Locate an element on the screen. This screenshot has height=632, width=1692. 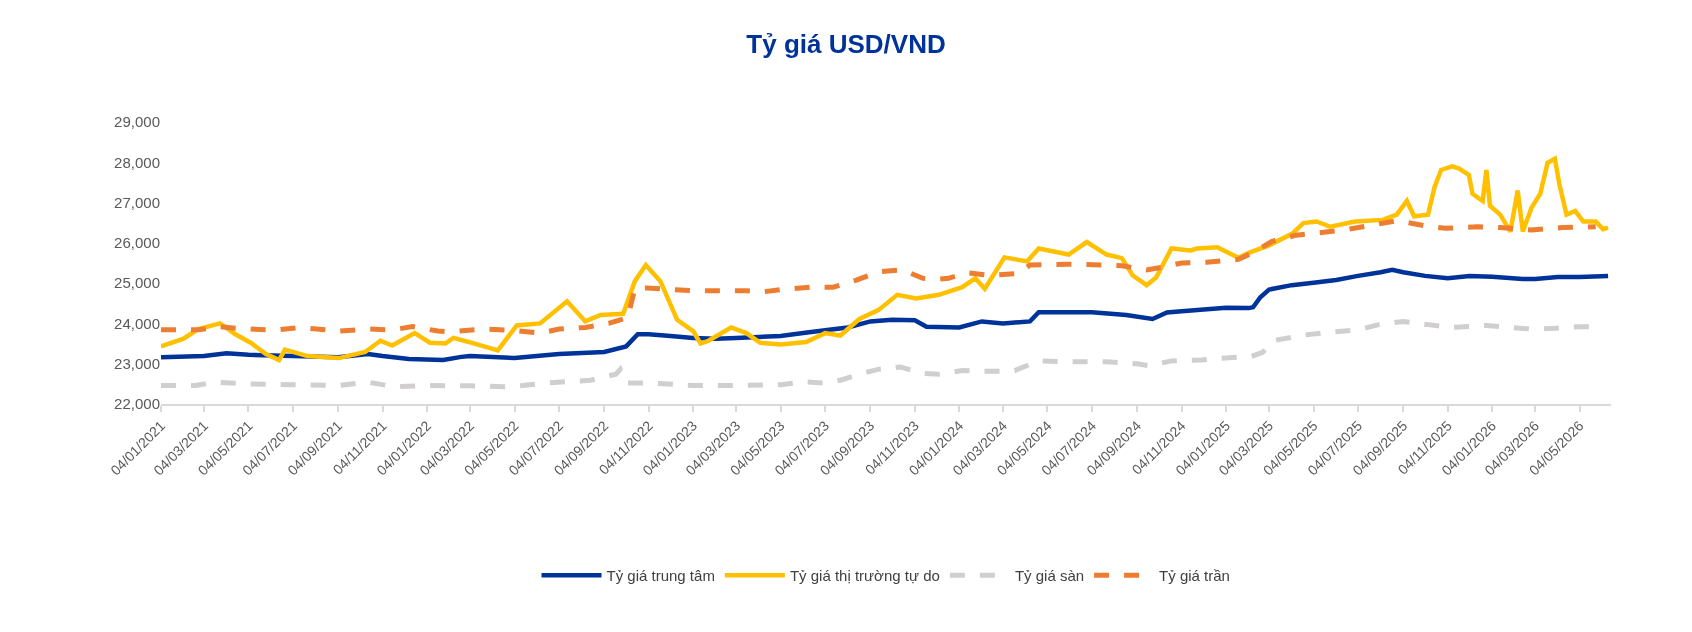
y-tick-label: 23,000 is located at coordinates (137, 363).